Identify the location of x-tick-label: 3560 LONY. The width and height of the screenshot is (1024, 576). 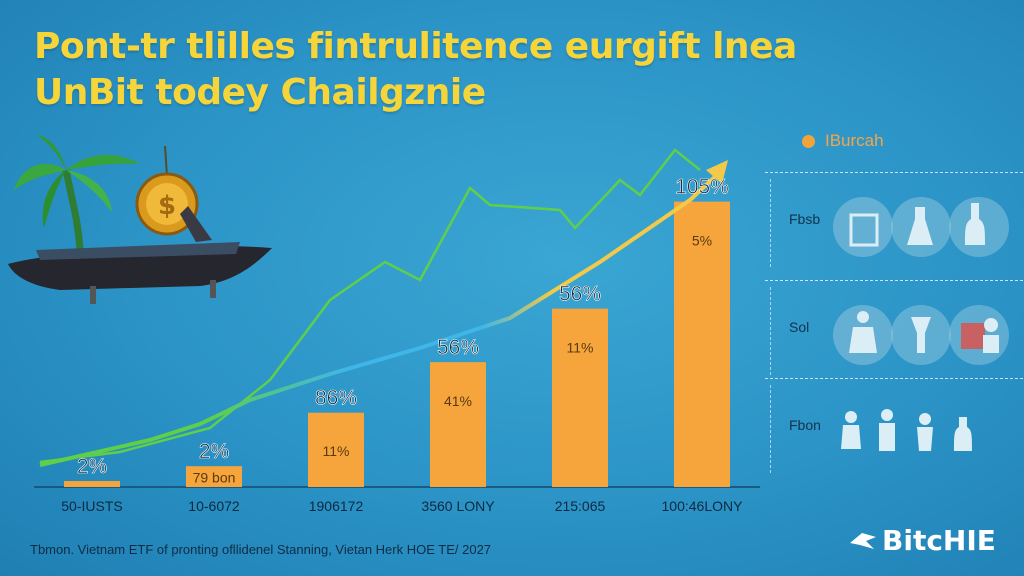
(458, 506).